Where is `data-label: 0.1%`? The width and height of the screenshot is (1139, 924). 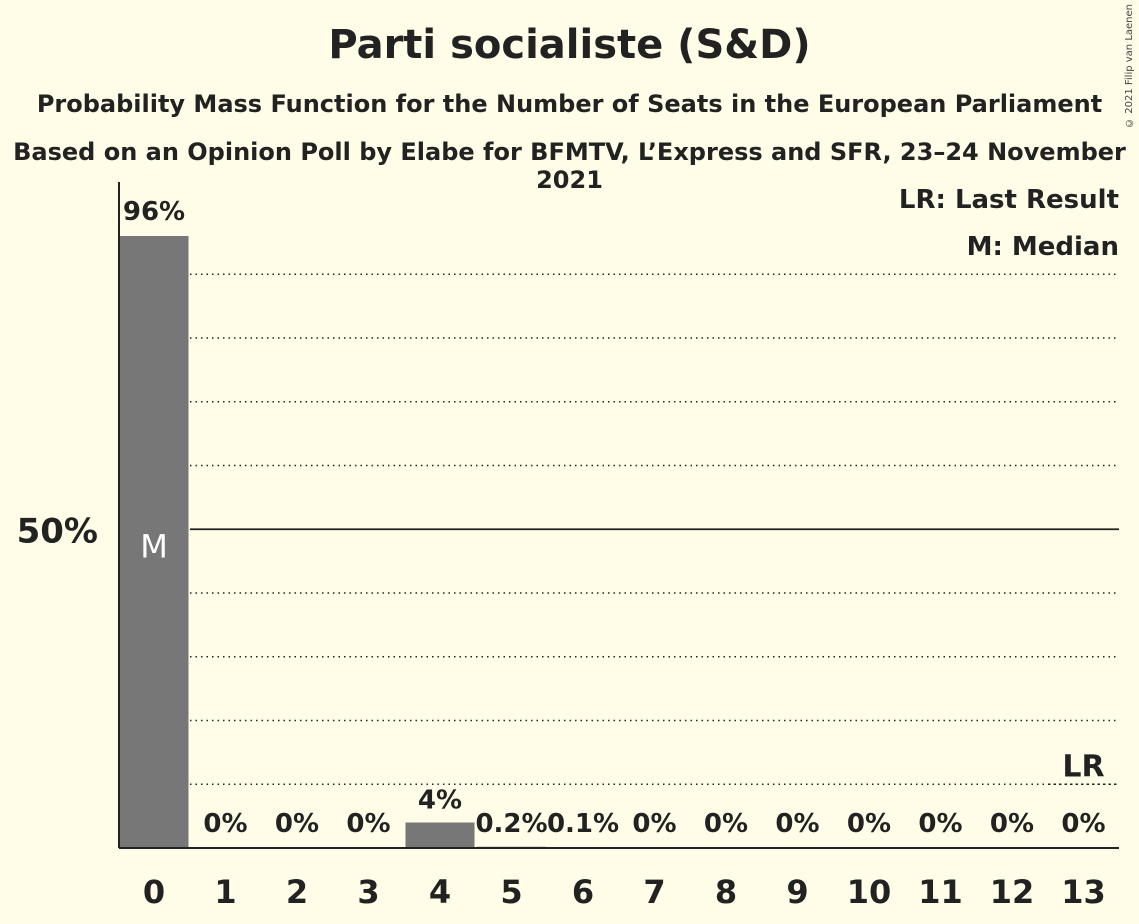 data-label: 0.1% is located at coordinates (583, 824).